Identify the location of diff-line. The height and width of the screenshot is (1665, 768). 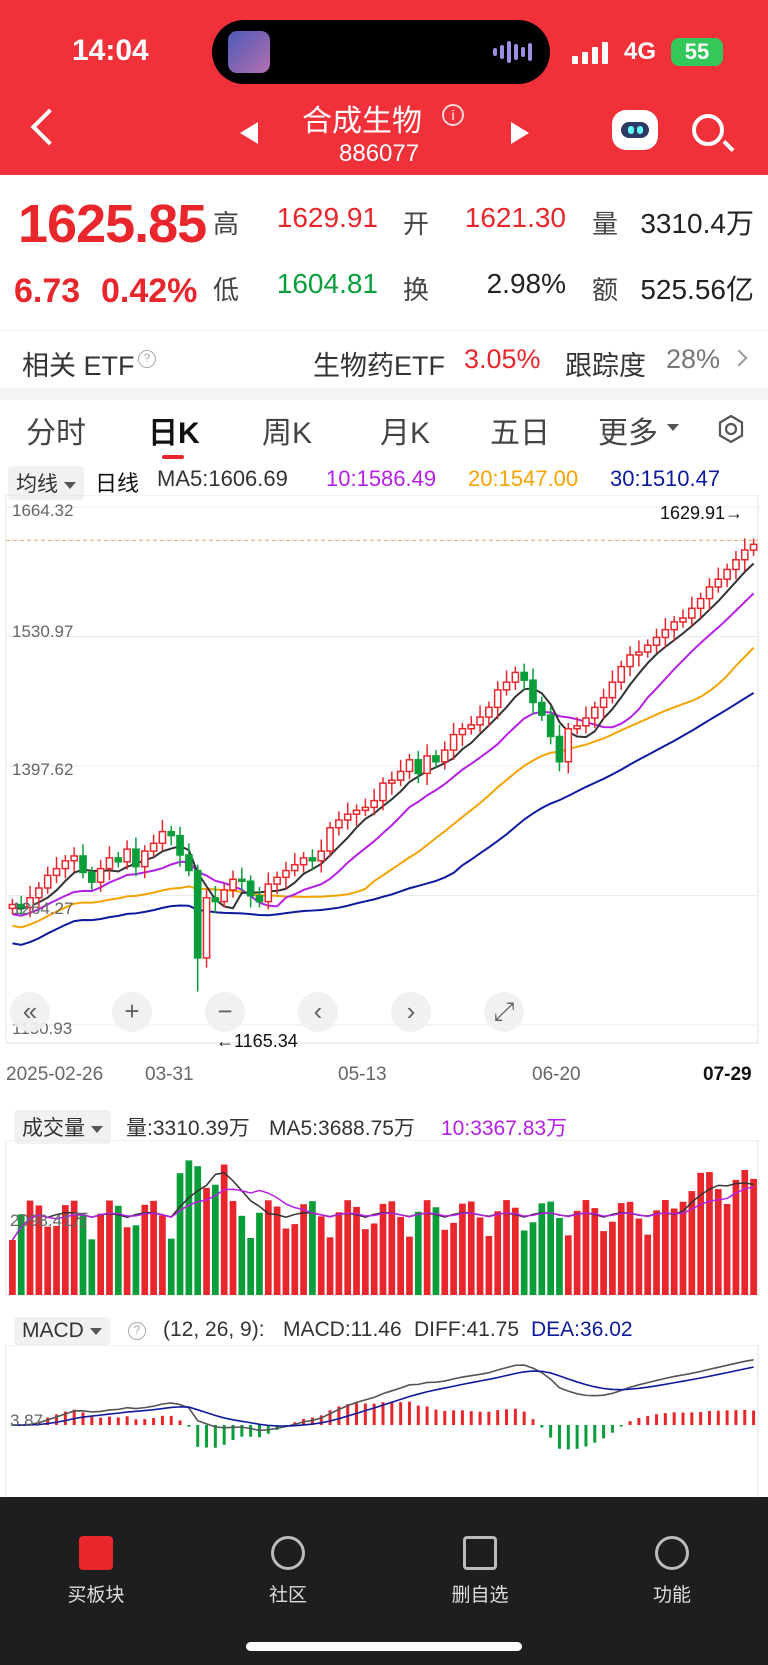
(383, 1395).